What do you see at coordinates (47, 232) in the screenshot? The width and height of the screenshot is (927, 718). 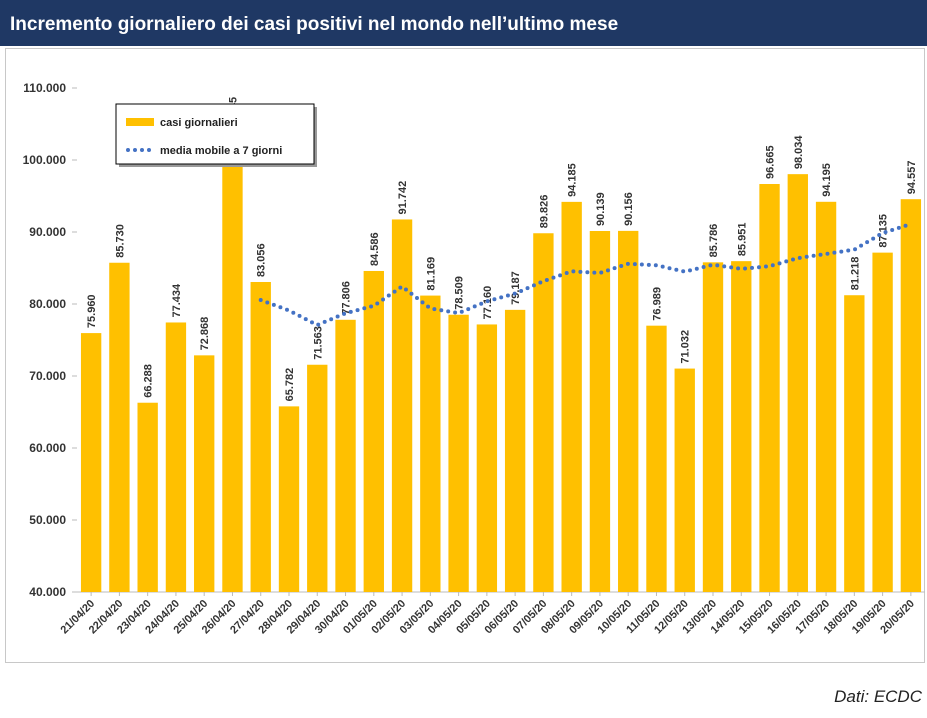 I see `y-tick-label: 90.000` at bounding box center [47, 232].